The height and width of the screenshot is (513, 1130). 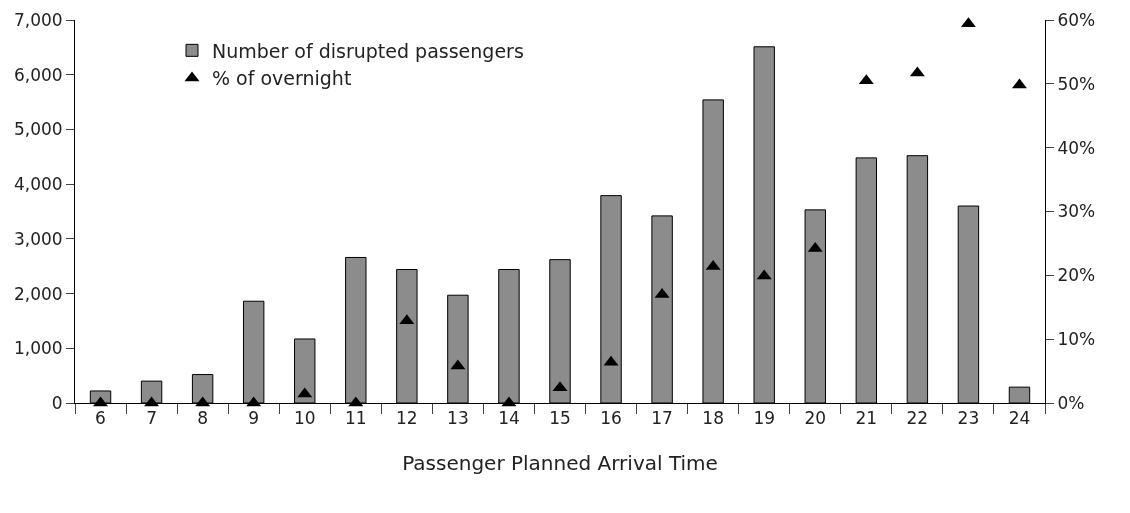 What do you see at coordinates (815, 418) in the screenshot?
I see `x-tick-label: 20` at bounding box center [815, 418].